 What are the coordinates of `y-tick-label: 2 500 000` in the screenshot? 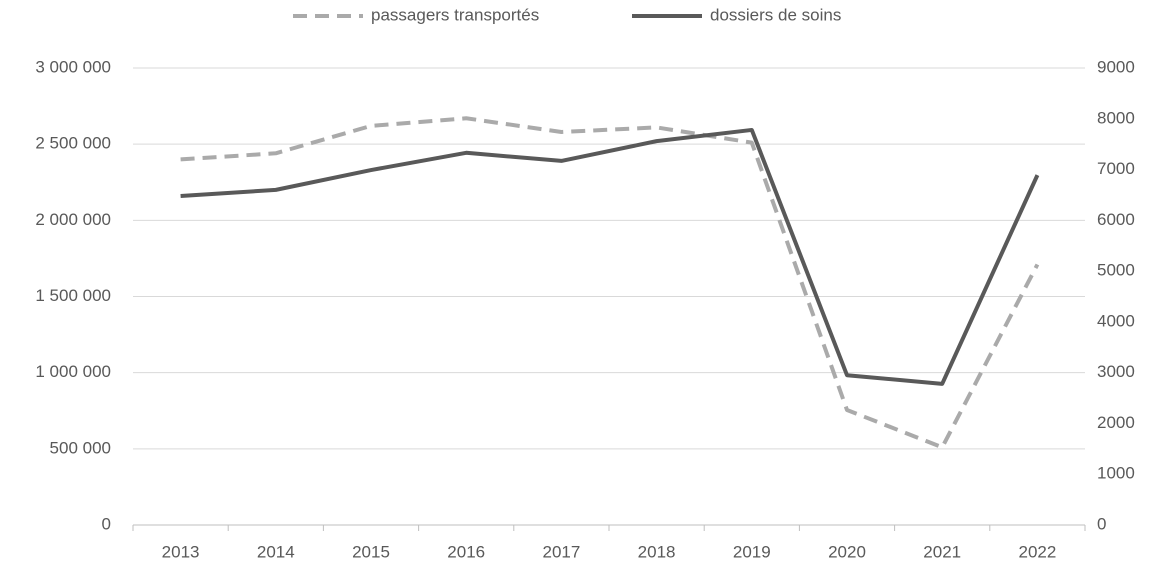 It's located at (73, 143).